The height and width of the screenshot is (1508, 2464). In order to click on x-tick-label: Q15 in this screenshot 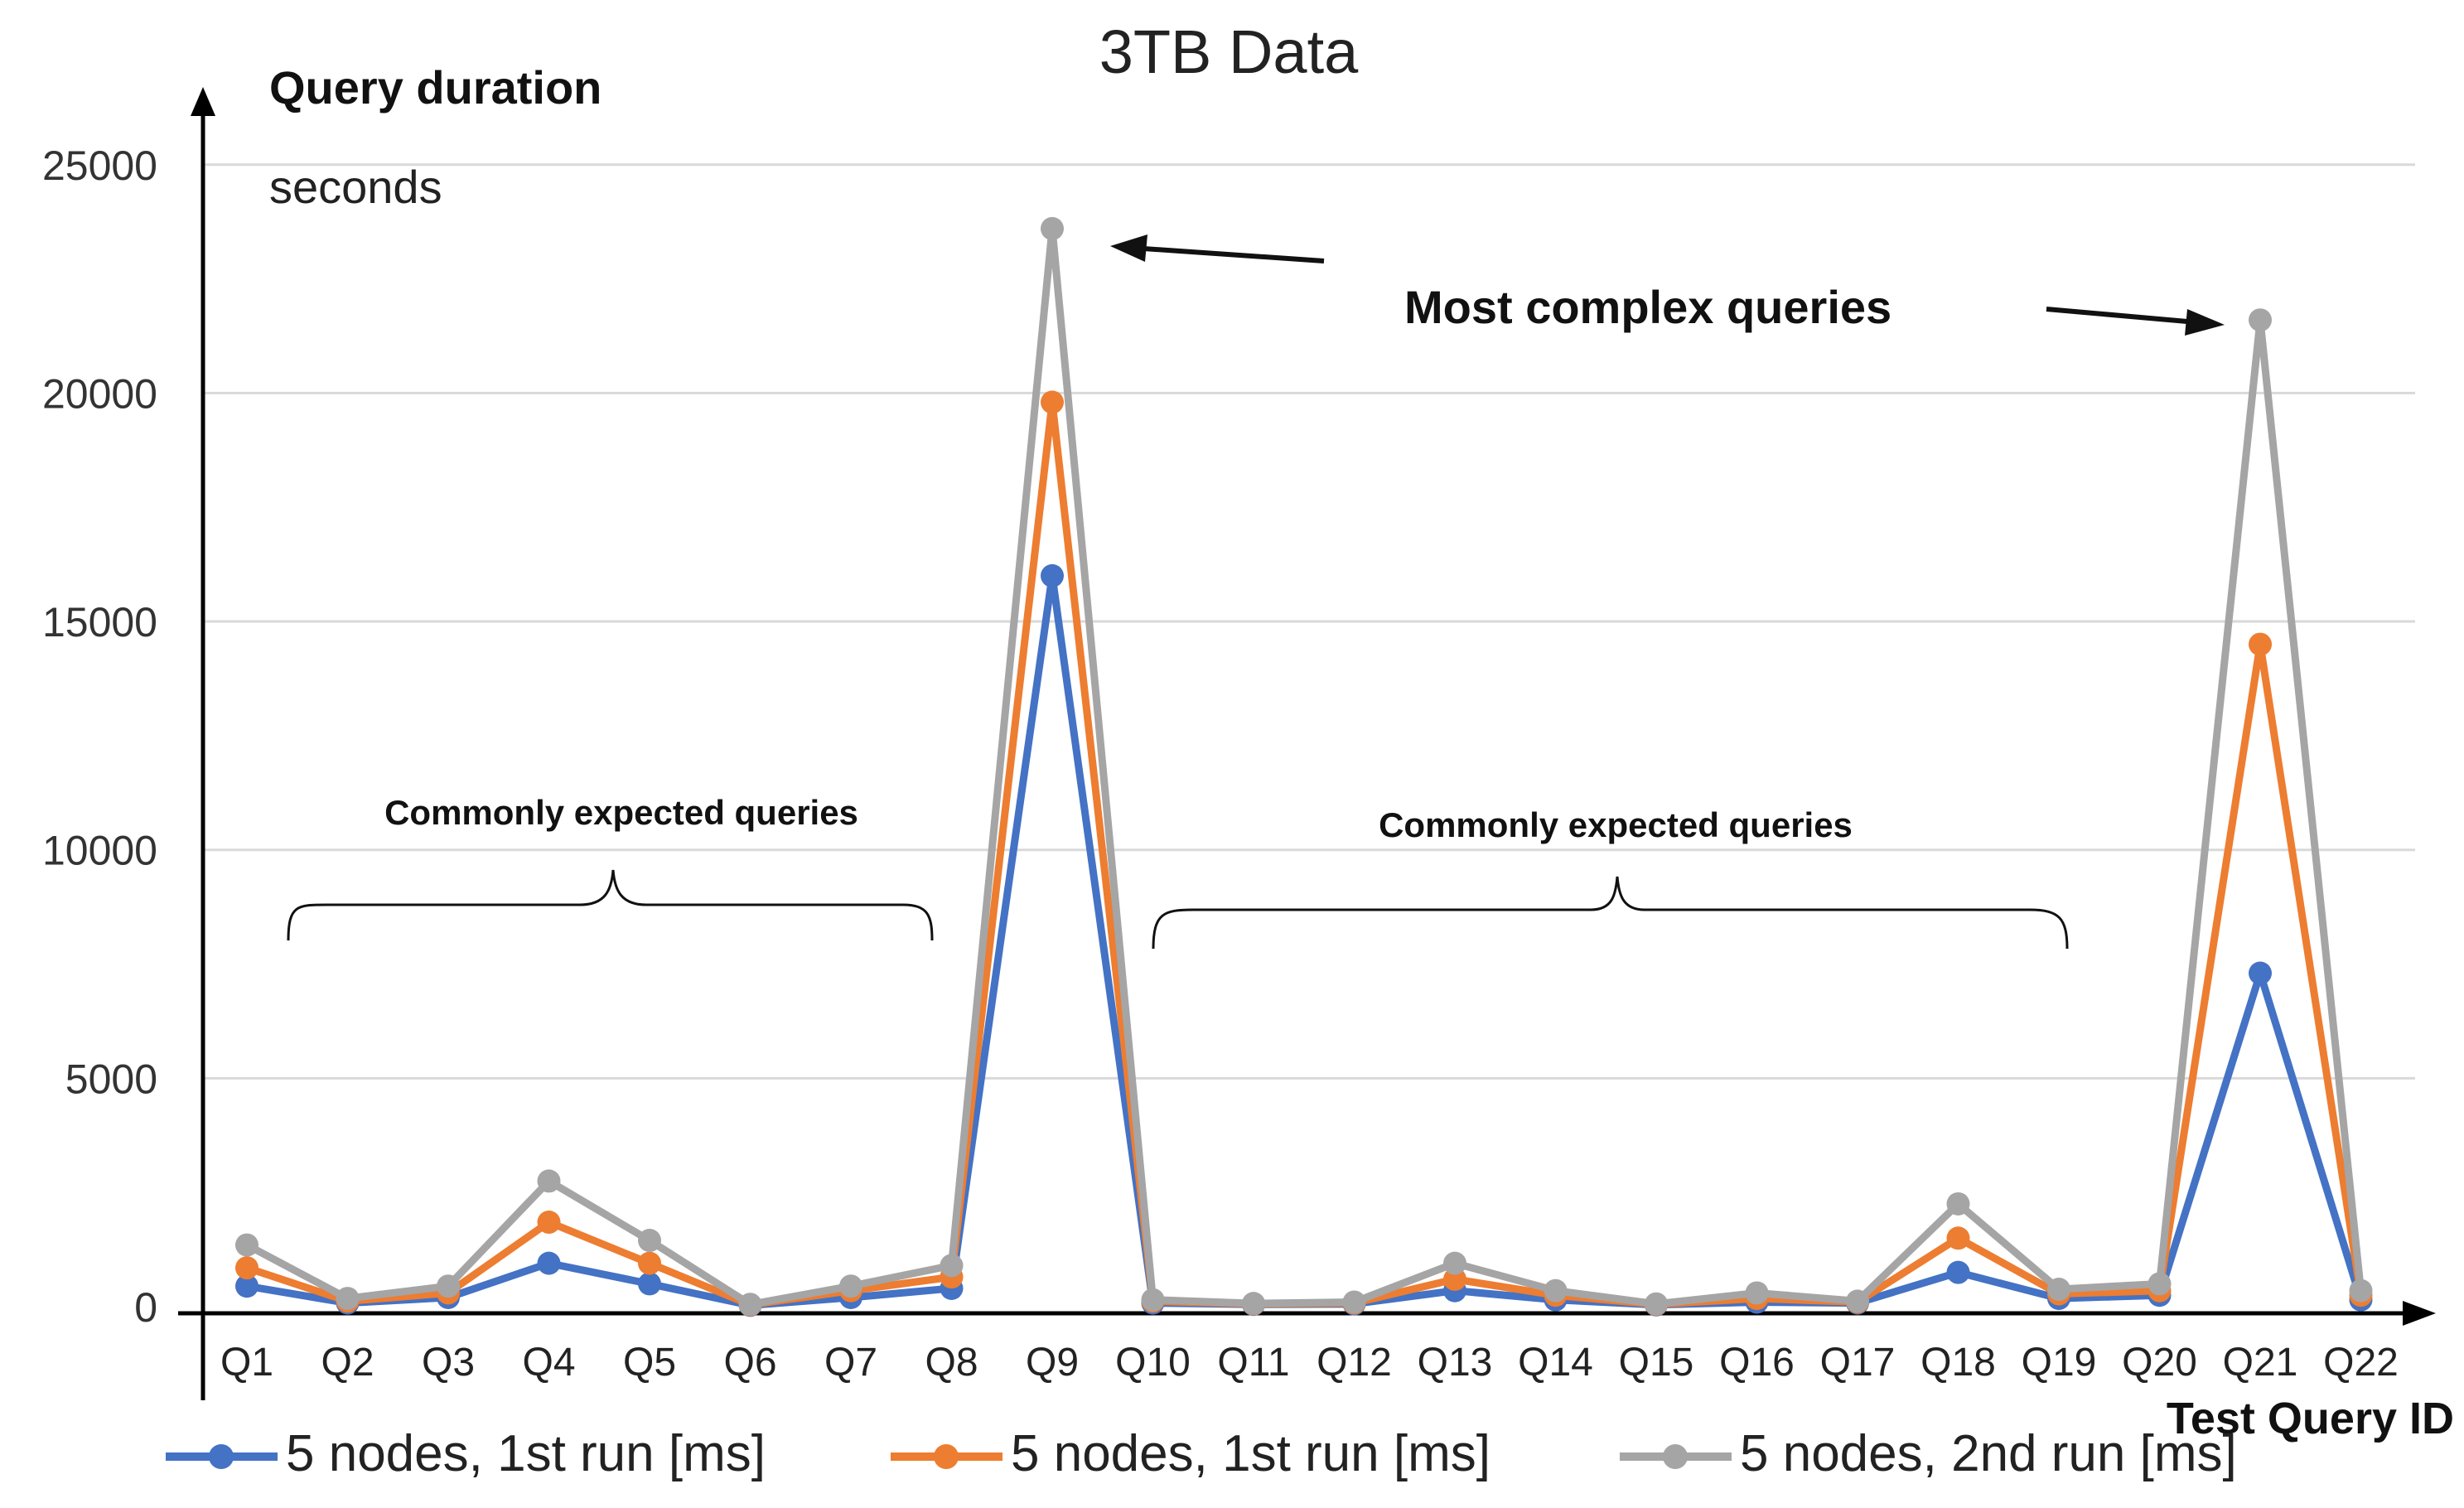, I will do `click(1656, 1363)`.